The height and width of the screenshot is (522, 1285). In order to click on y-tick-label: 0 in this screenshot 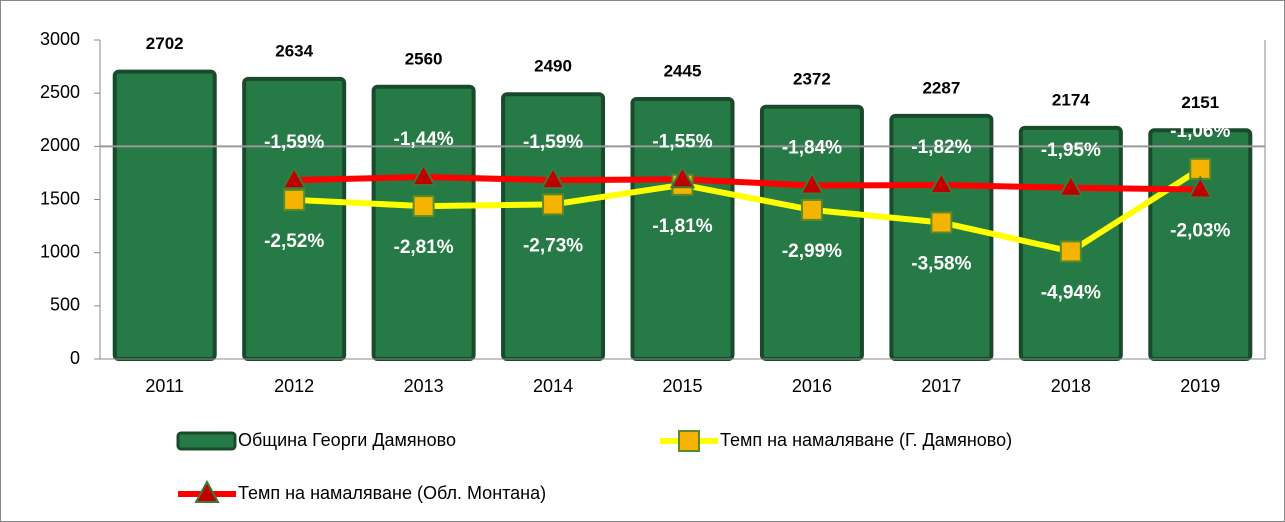, I will do `click(75, 358)`.